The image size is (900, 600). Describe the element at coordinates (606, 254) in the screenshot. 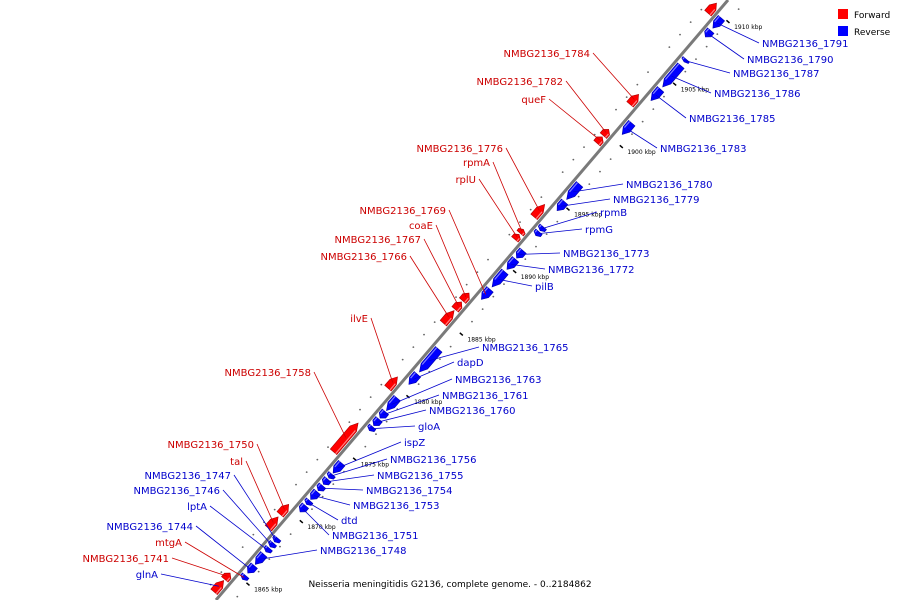

I see `gene-label-nmbg2136-1773: NMBG2136_1773` at that location.